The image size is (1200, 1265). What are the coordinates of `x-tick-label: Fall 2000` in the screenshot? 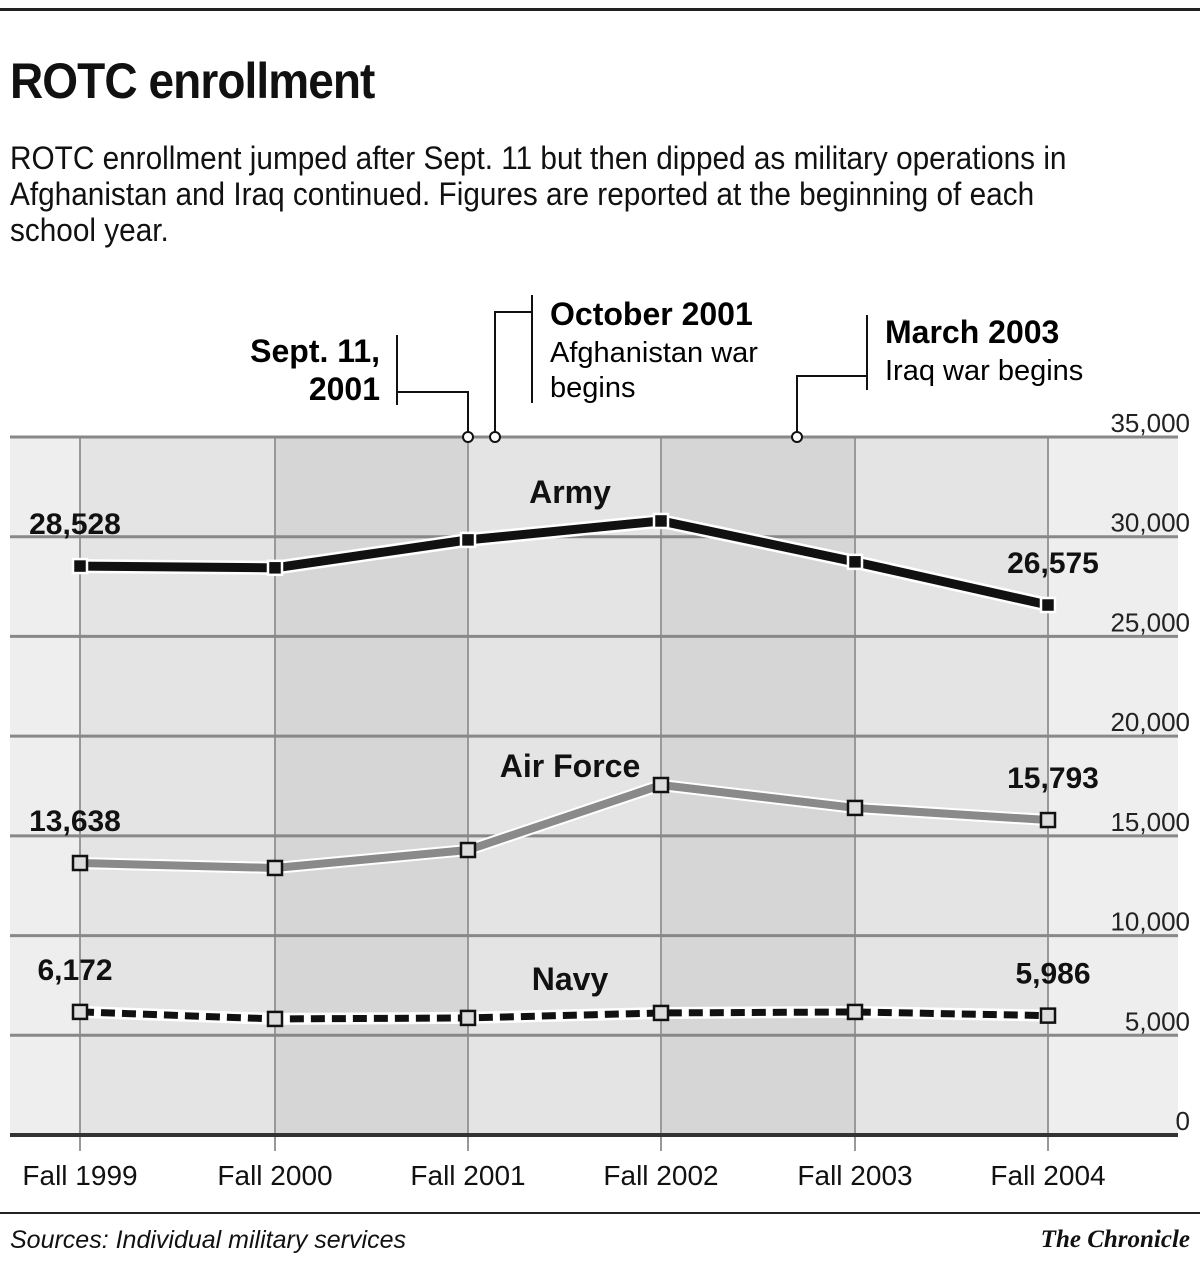 It's located at (274, 1175).